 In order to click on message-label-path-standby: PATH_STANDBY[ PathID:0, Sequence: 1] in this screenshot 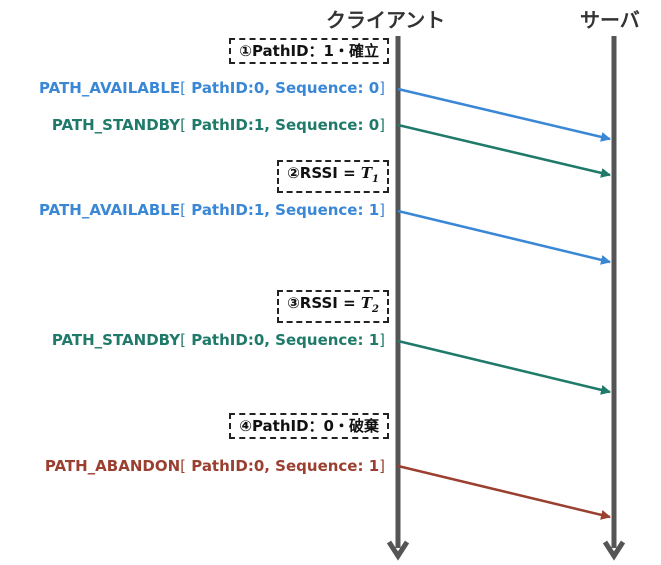, I will do `click(218, 340)`.